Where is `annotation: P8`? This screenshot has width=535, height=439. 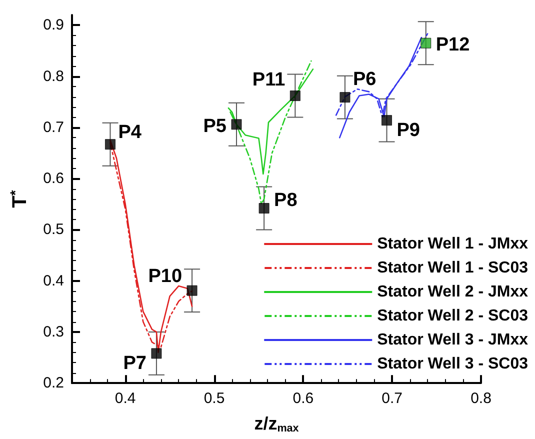
annotation: P8 is located at coordinates (286, 200).